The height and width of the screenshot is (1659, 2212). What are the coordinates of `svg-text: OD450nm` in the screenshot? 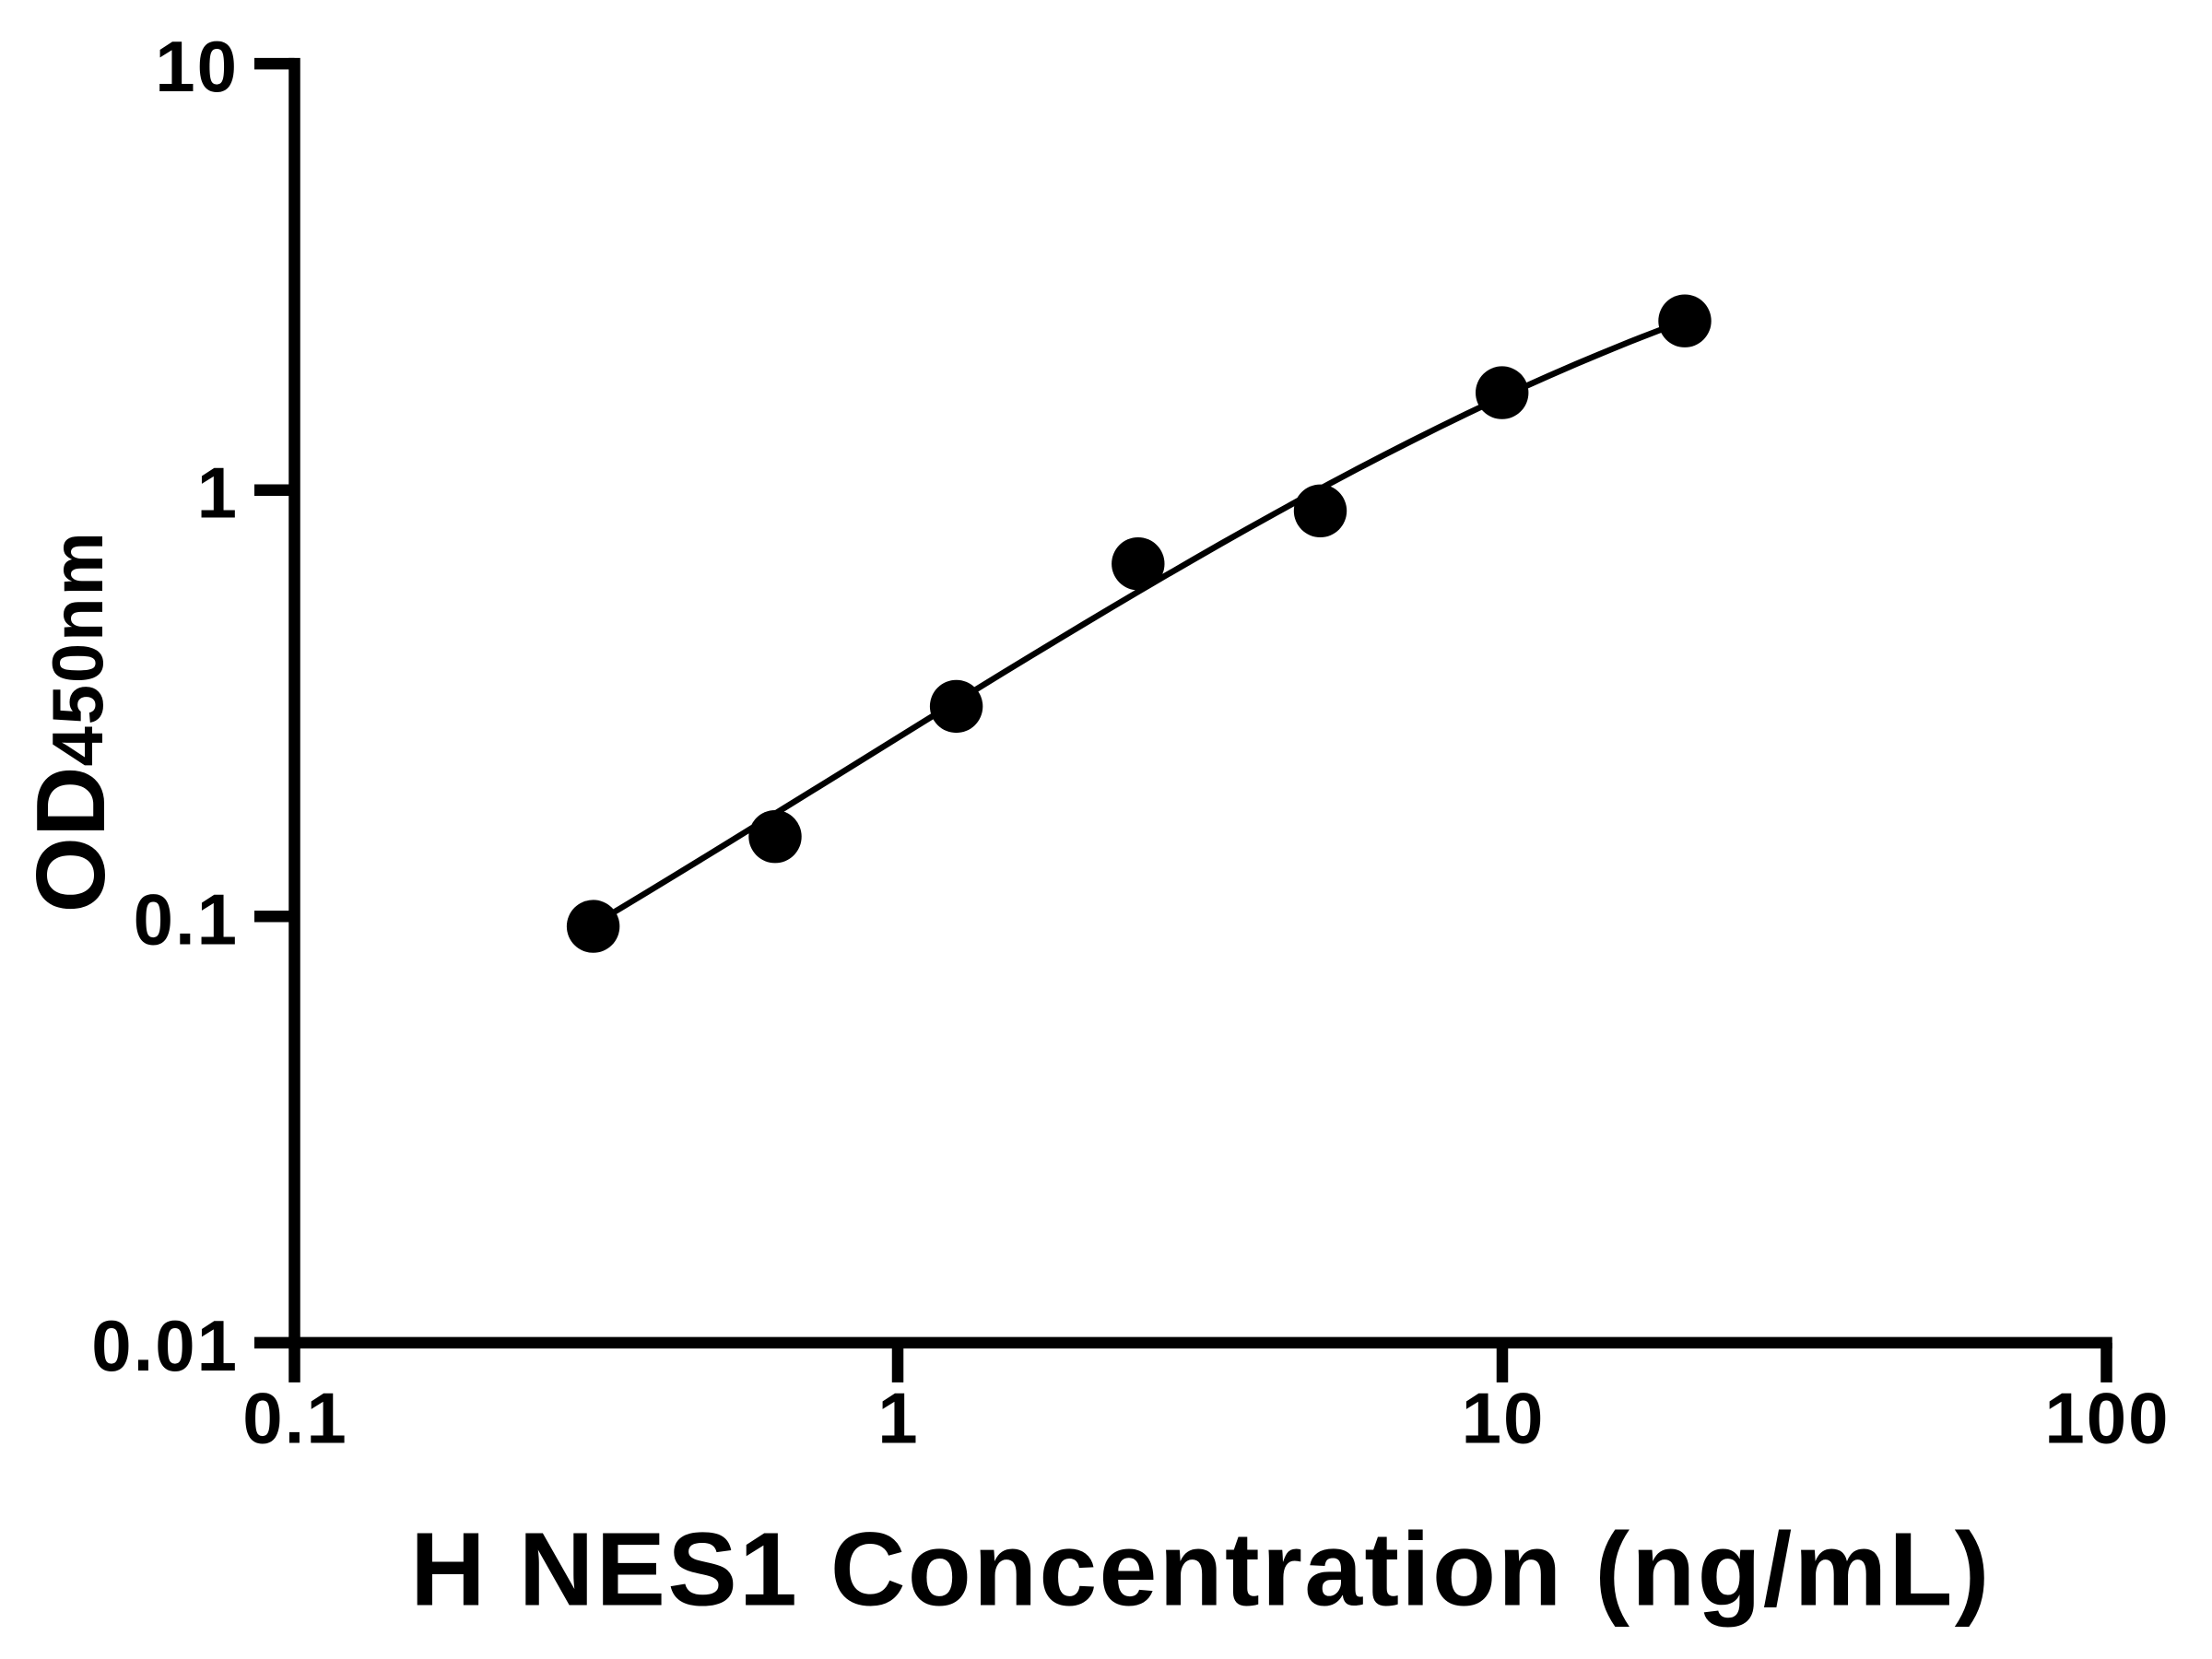 It's located at (71, 721).